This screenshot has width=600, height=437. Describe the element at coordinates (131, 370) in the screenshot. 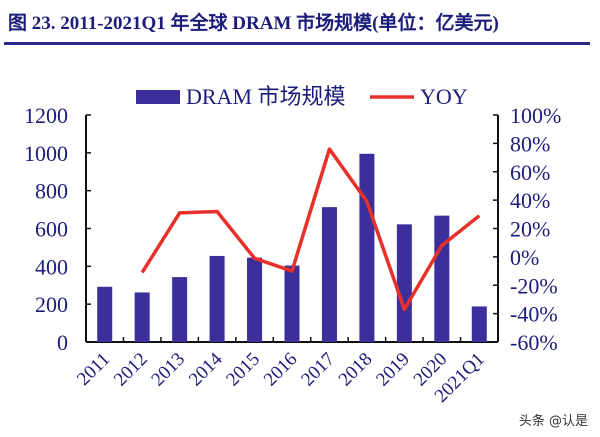

I see `x-tick-label: 2012` at that location.